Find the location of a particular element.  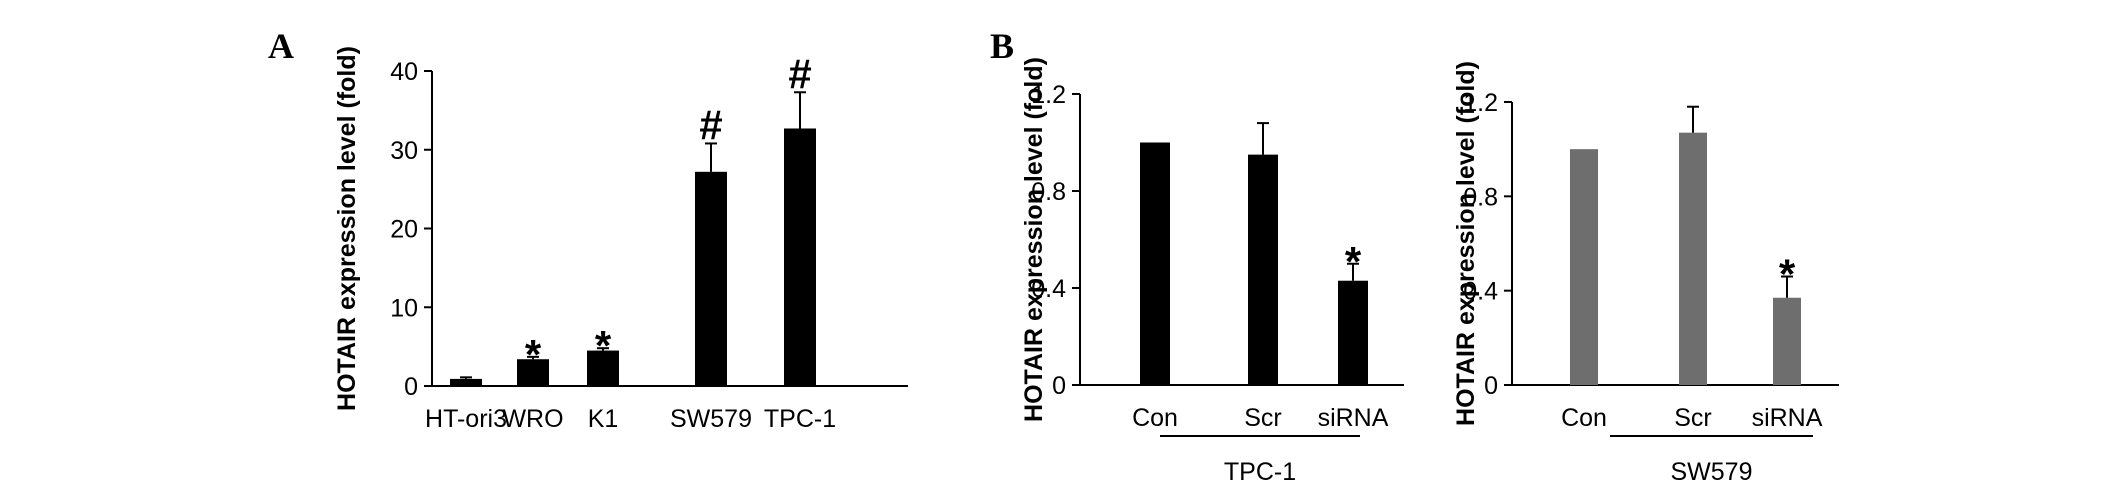

panel-a-letter: A is located at coordinates (281, 46).